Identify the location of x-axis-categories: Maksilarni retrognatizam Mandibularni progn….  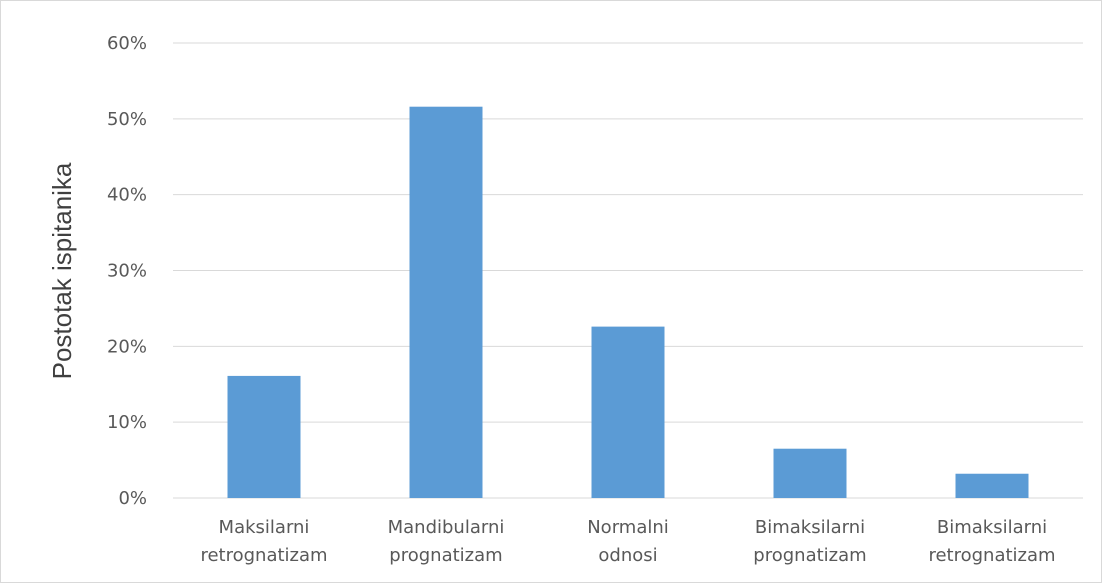
(627, 541).